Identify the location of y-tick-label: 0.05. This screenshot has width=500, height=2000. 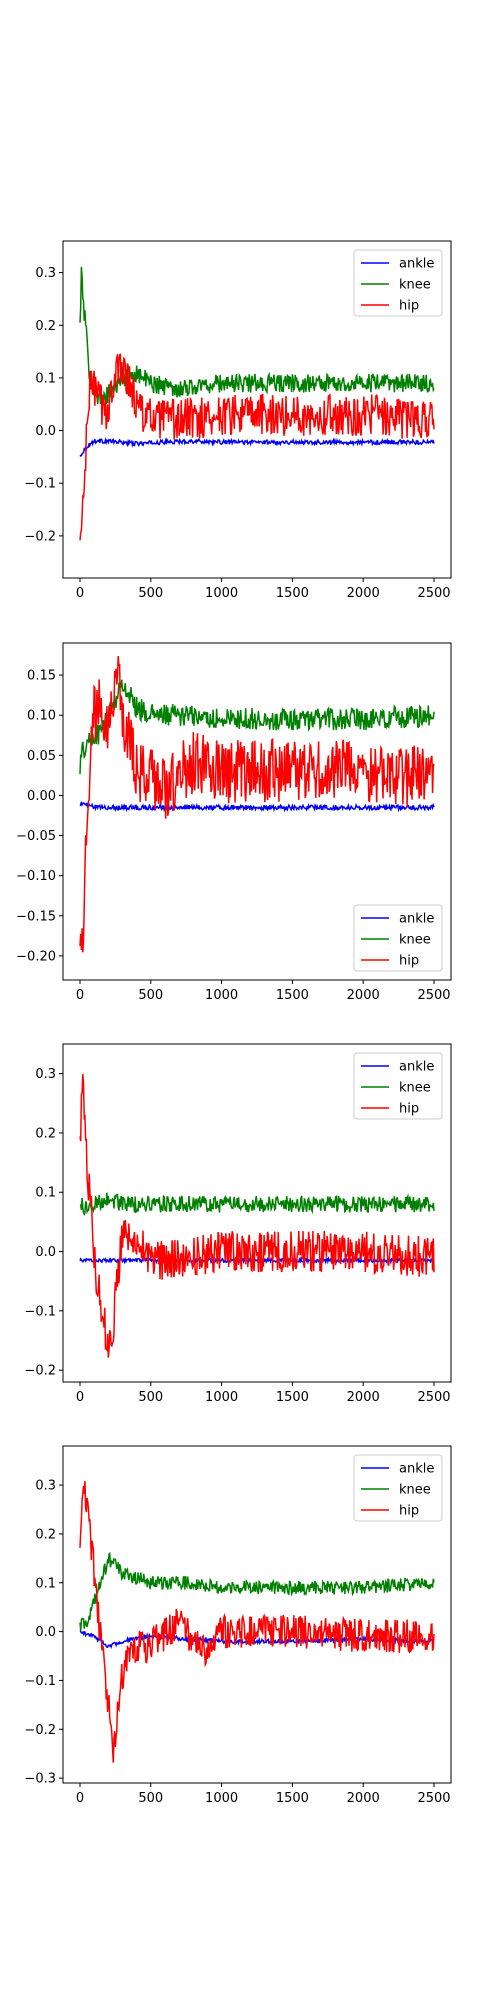
(41, 756).